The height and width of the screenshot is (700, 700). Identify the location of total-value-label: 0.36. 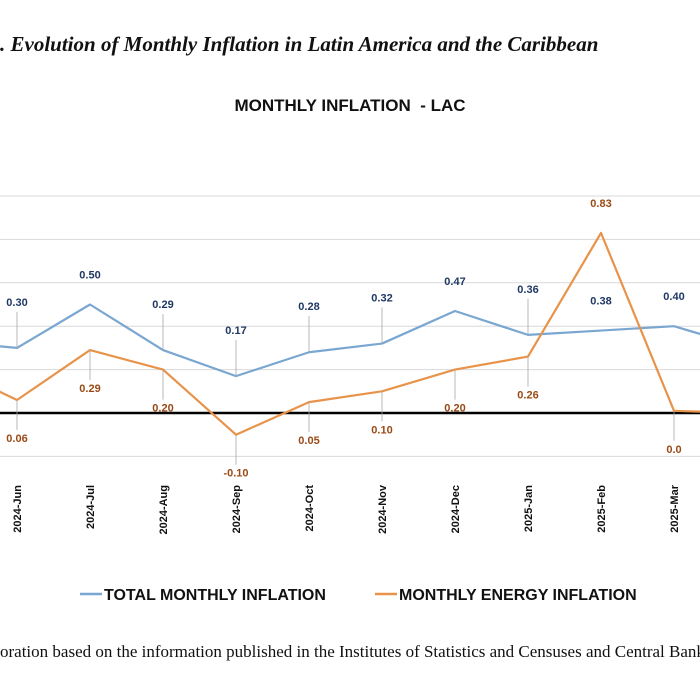
(527, 290).